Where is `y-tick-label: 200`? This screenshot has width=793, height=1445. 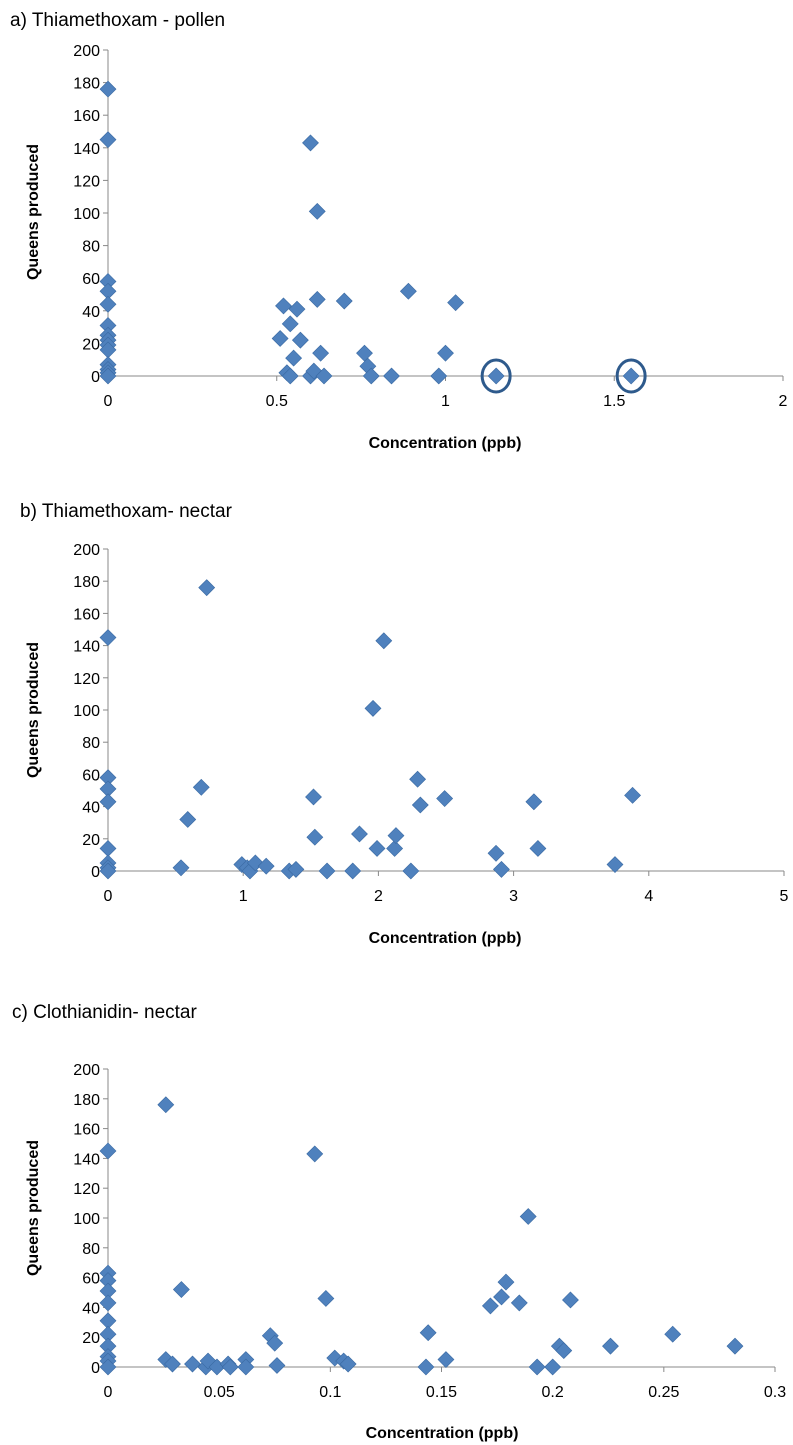 y-tick-label: 200 is located at coordinates (86, 550).